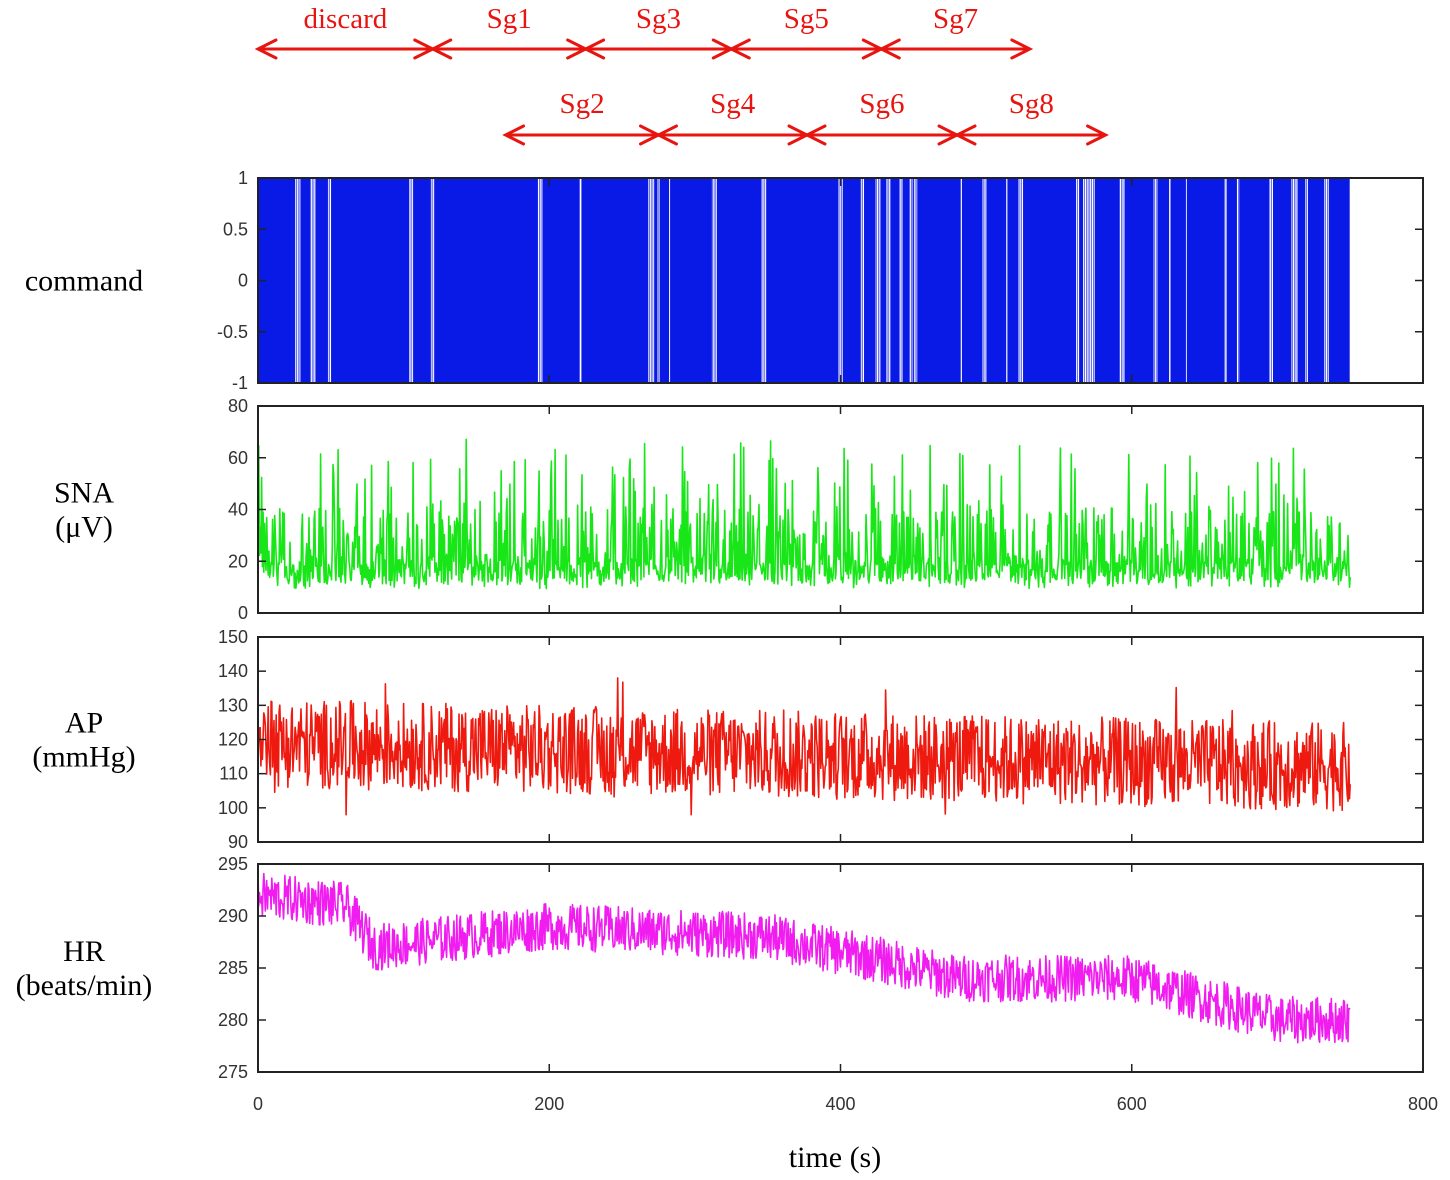 The height and width of the screenshot is (1180, 1450). What do you see at coordinates (955, 19) in the screenshot?
I see `segment-label: Sg7` at bounding box center [955, 19].